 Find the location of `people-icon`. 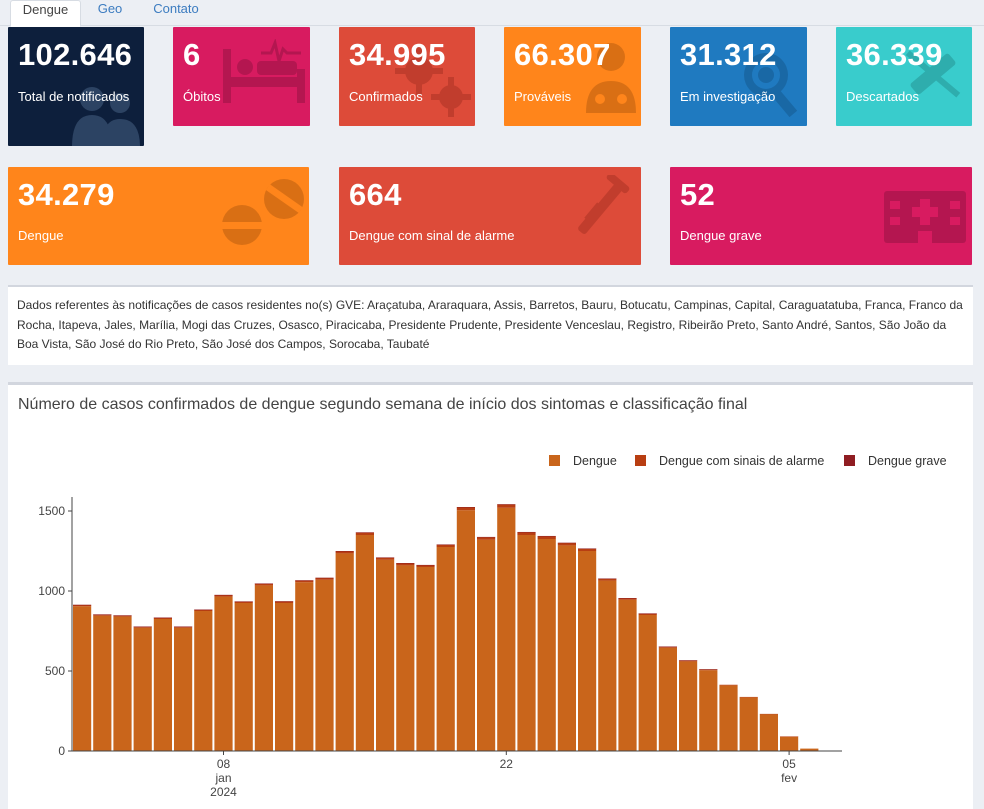

people-icon is located at coordinates (106, 116).